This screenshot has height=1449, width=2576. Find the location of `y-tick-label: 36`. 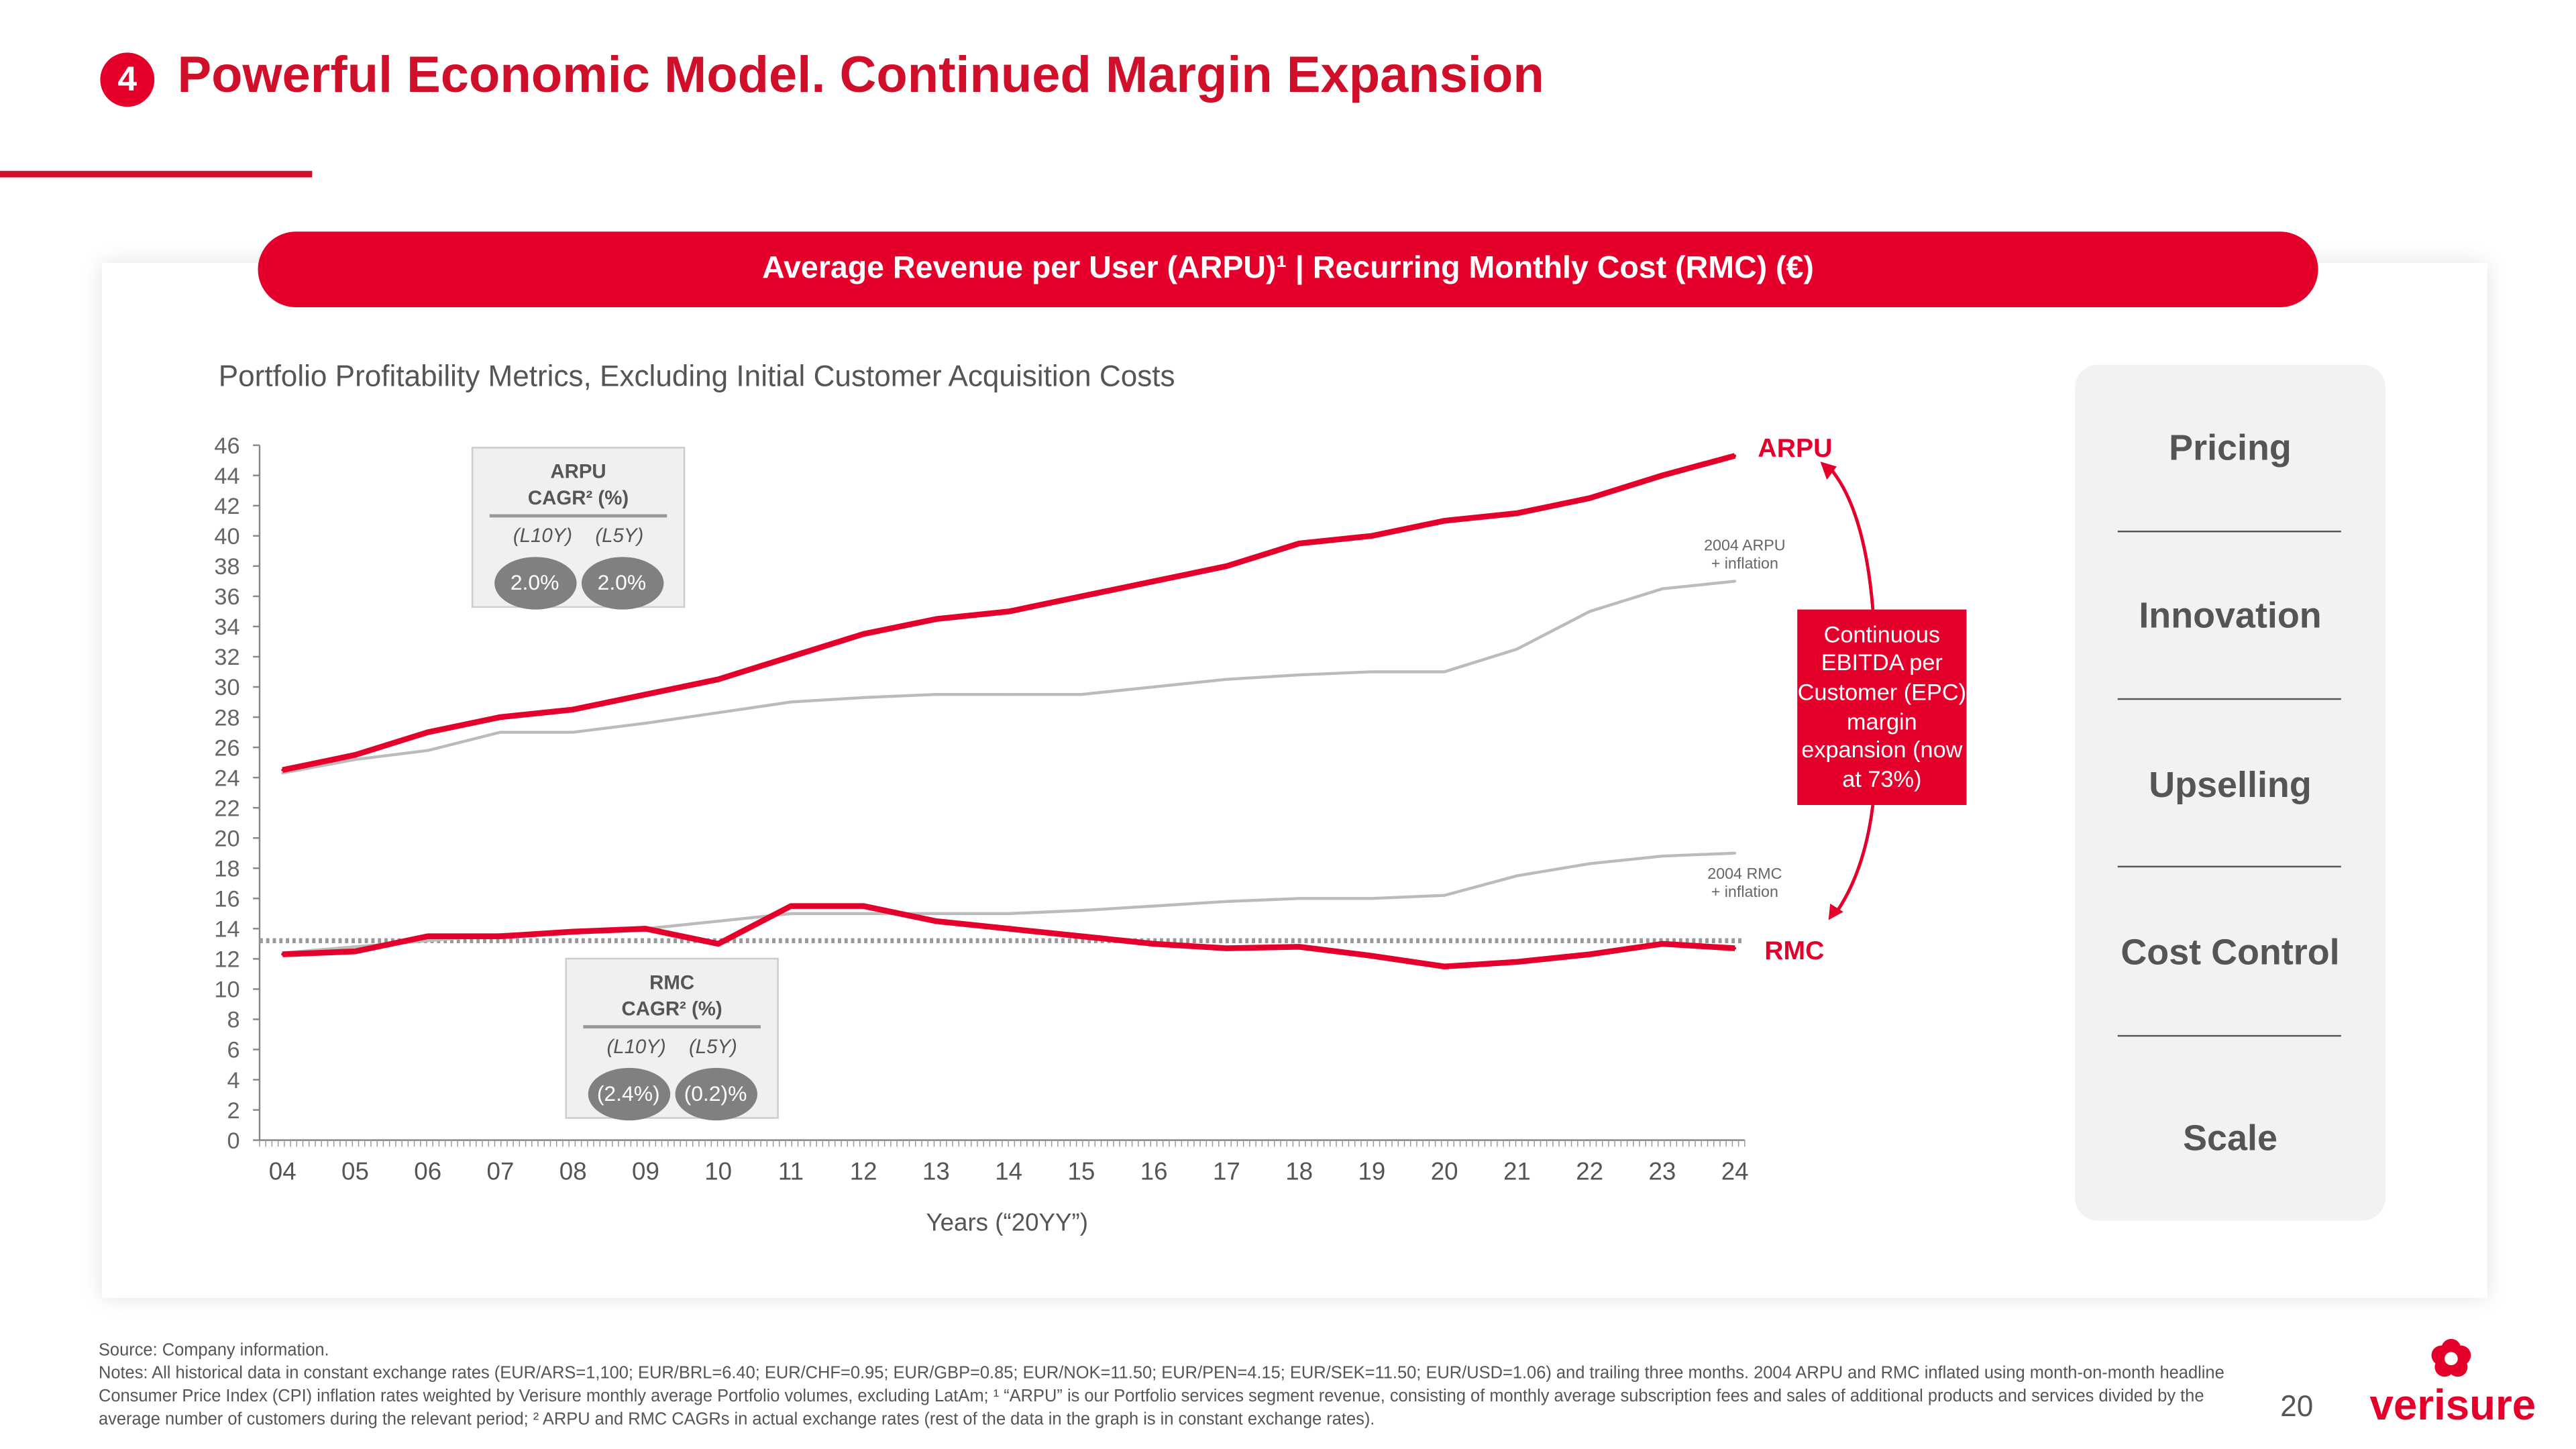

y-tick-label: 36 is located at coordinates (226, 597).